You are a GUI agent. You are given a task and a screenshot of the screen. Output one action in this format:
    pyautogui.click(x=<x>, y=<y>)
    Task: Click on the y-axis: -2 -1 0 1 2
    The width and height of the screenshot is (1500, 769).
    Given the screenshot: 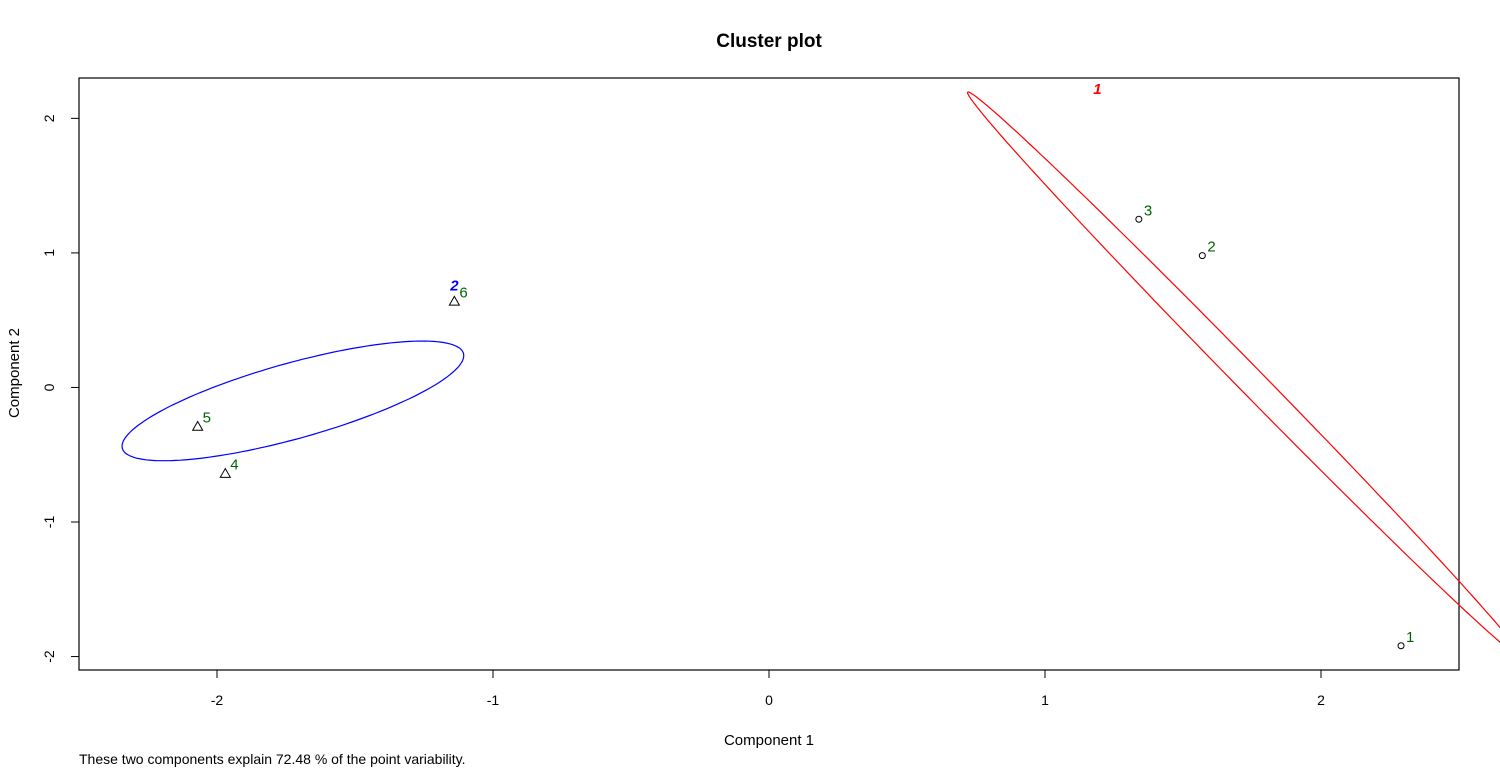 What is the action you would take?
    pyautogui.click(x=60, y=388)
    